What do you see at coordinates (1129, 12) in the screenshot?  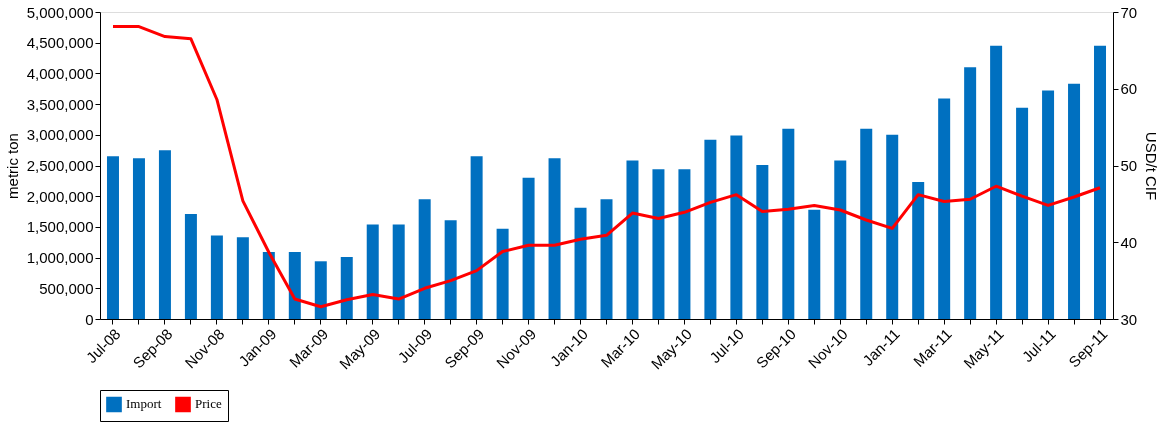 I see `y2-tick-label: 70` at bounding box center [1129, 12].